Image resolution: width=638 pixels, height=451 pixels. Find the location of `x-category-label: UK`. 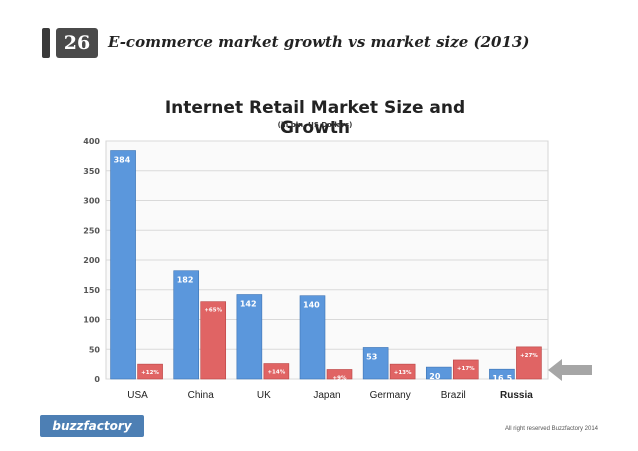

x-category-label: UK is located at coordinates (264, 395).